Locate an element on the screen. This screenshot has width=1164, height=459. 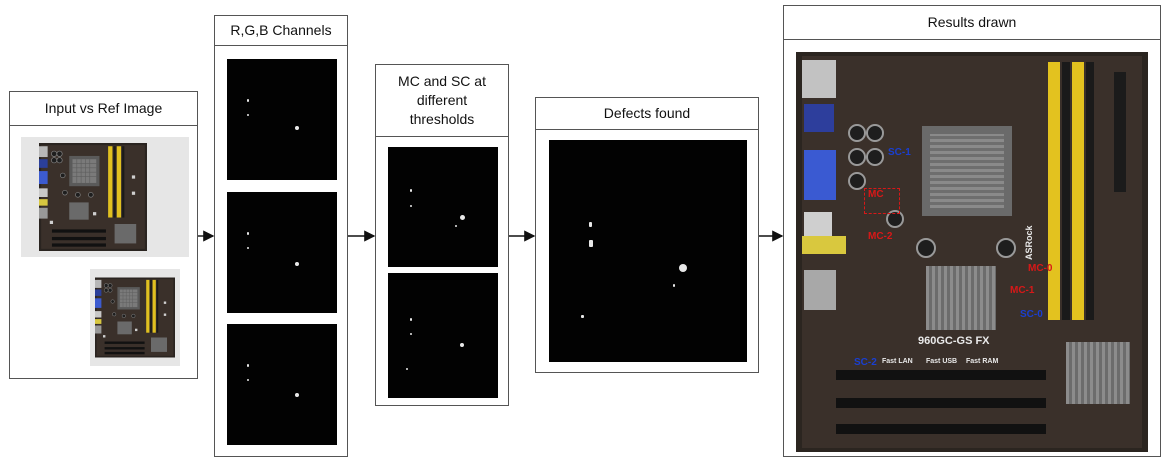
board-fast-usb-text: Fast USB is located at coordinates (942, 361).